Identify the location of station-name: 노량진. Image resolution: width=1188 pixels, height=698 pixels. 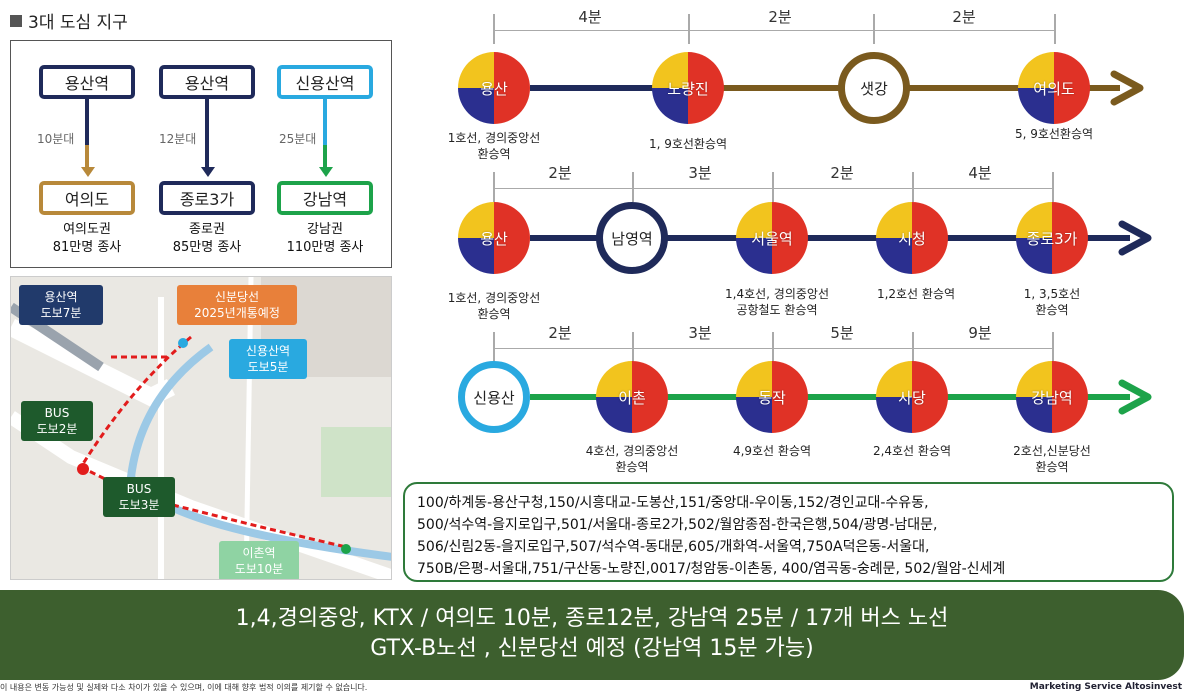
(688, 88).